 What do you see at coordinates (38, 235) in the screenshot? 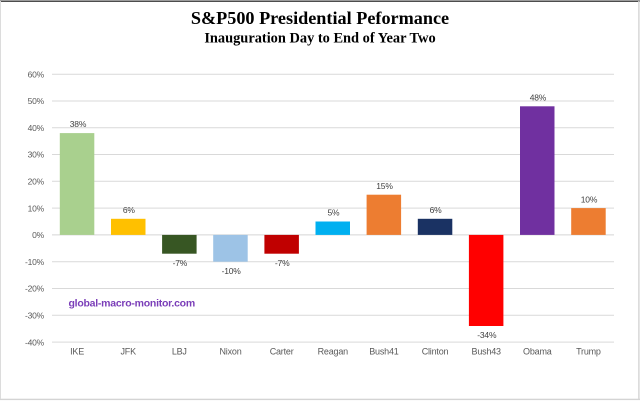
I see `svg-text: 0%` at bounding box center [38, 235].